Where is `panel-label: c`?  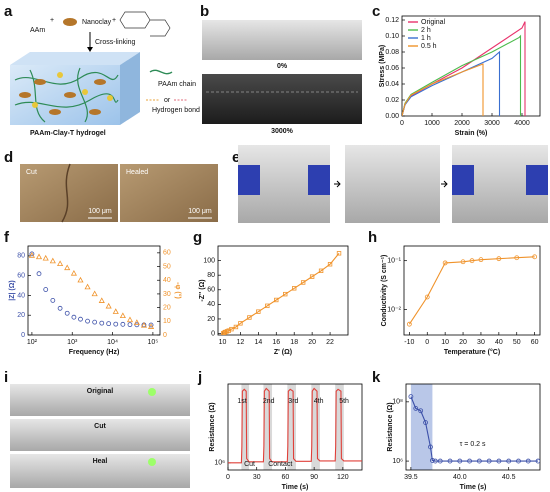
panel-label: c is located at coordinates (376, 11).